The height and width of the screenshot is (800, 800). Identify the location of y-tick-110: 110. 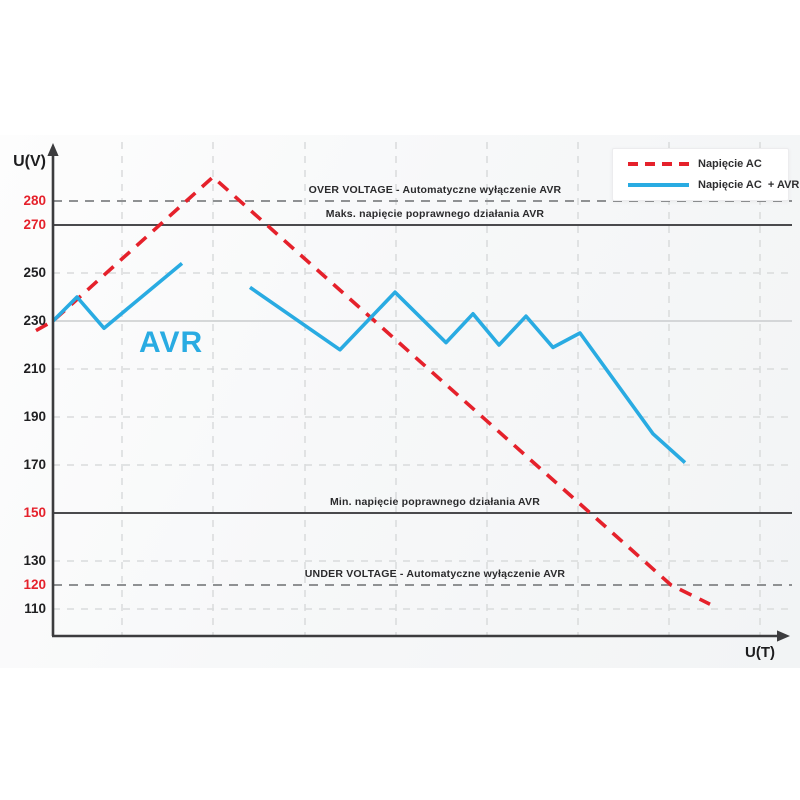
(35, 608).